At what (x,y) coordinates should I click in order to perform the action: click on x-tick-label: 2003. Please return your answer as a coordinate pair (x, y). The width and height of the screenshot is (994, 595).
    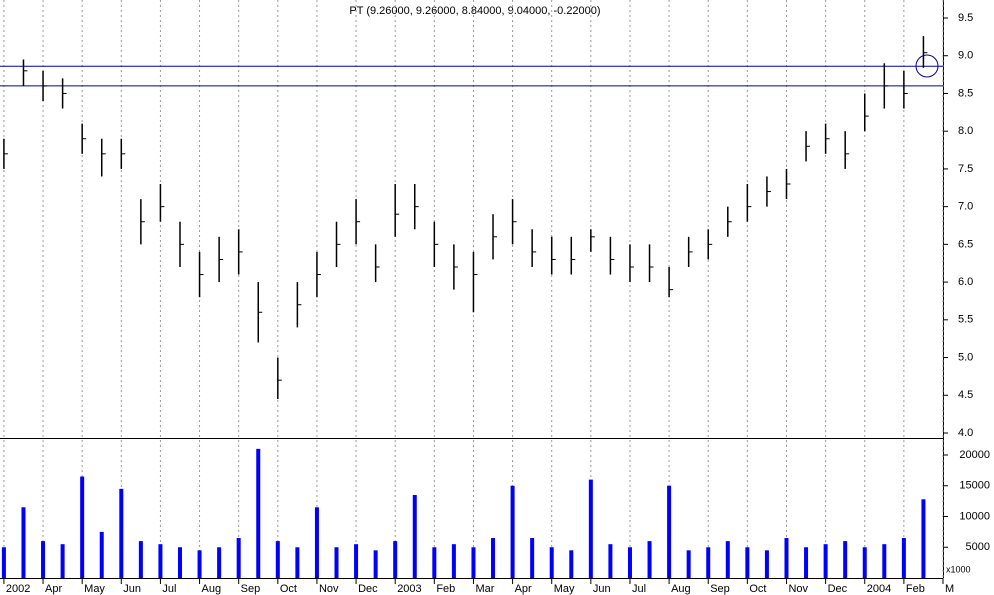
    Looking at the image, I should click on (409, 589).